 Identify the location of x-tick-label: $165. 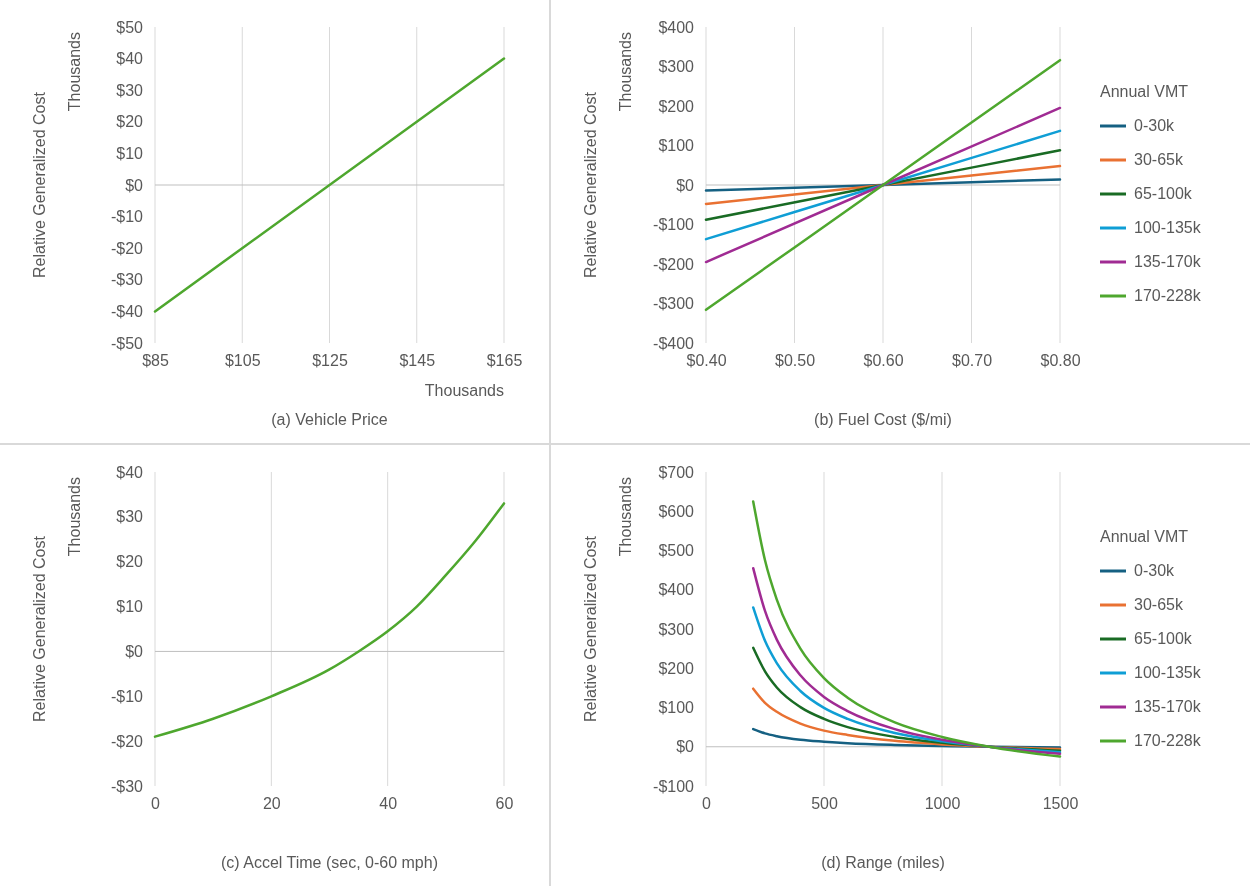
(504, 361).